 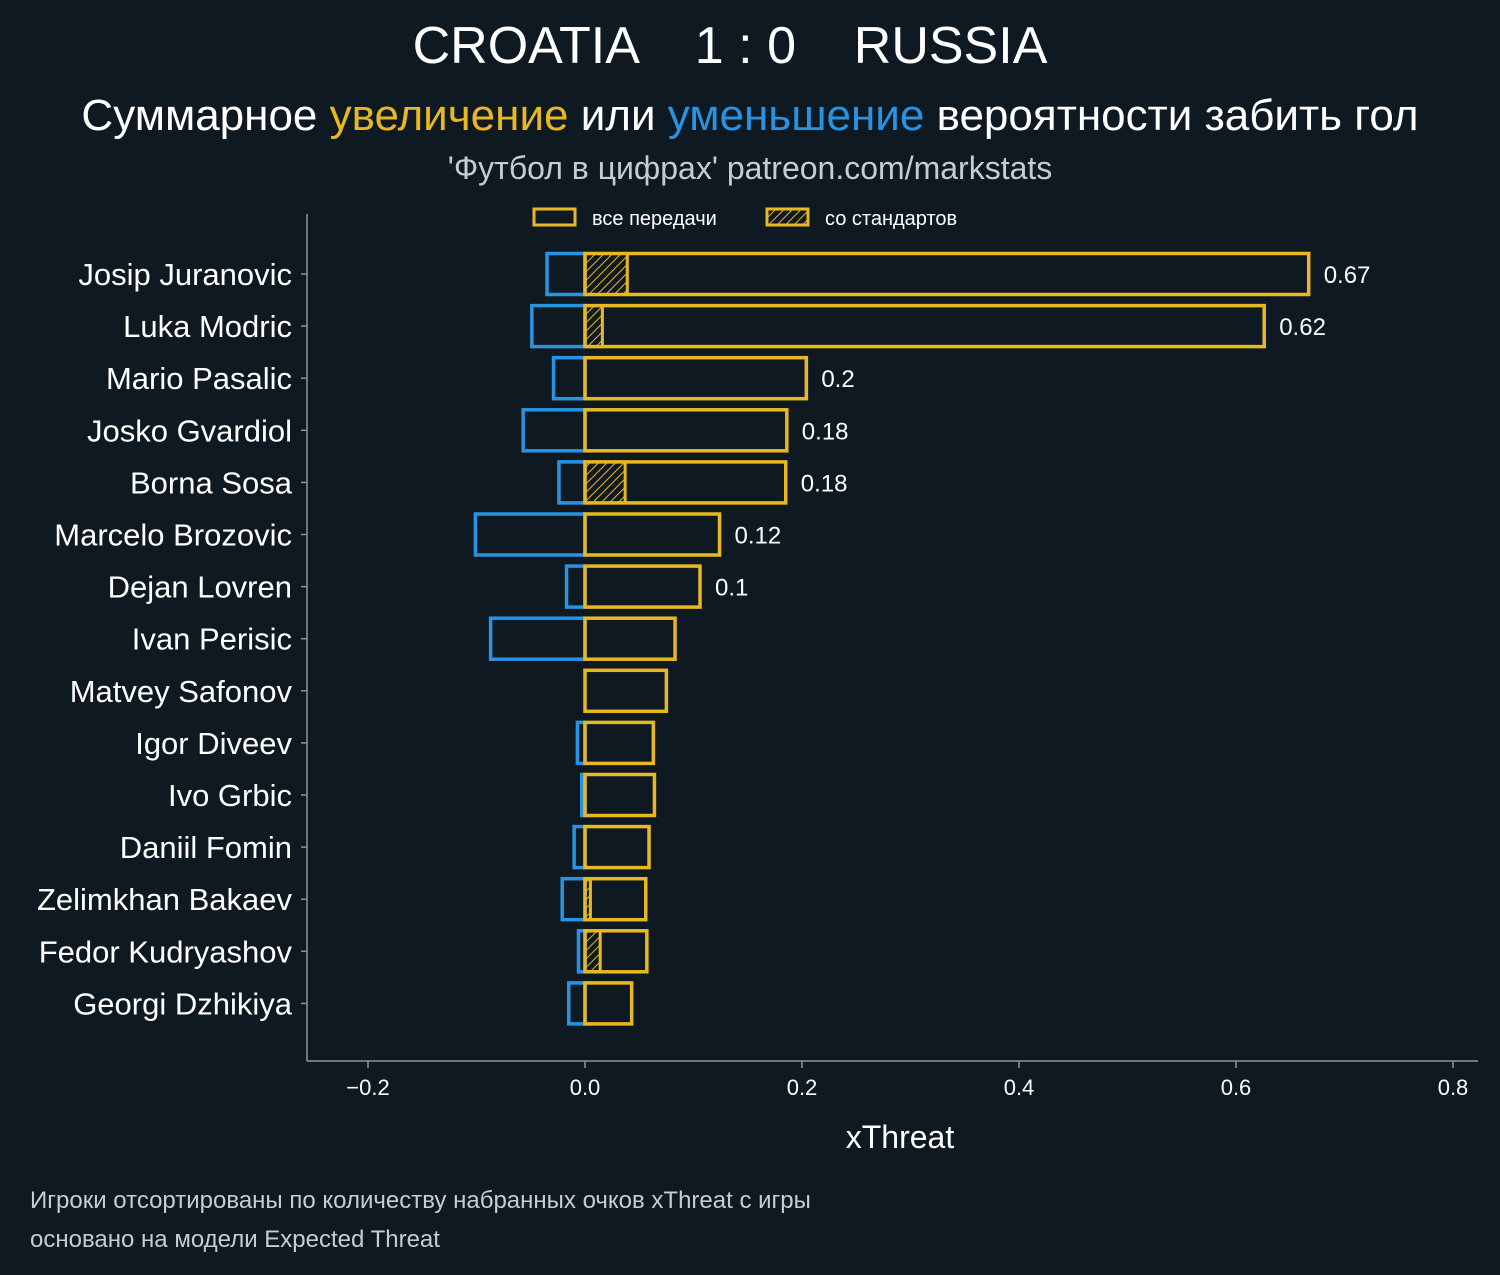 I want to click on player-label: Mario Pasalic, so click(x=199, y=378).